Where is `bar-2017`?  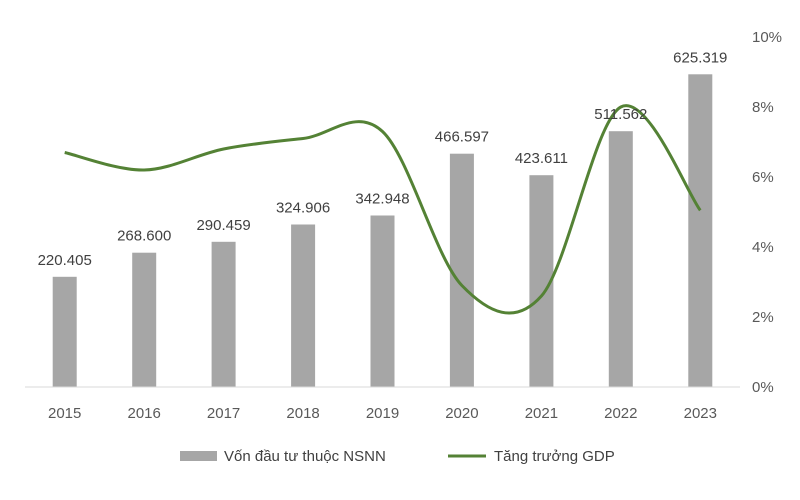
bar-2017 is located at coordinates (223, 314).